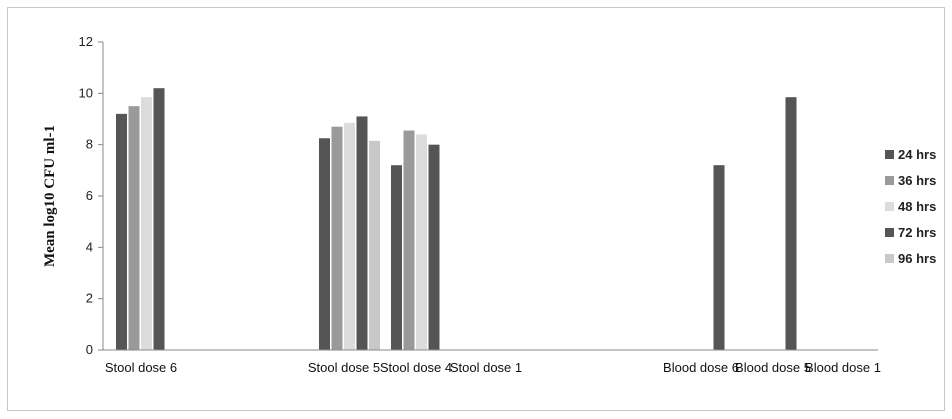 The image size is (952, 419). I want to click on x-category-label: Blood dose 6, so click(701, 367).